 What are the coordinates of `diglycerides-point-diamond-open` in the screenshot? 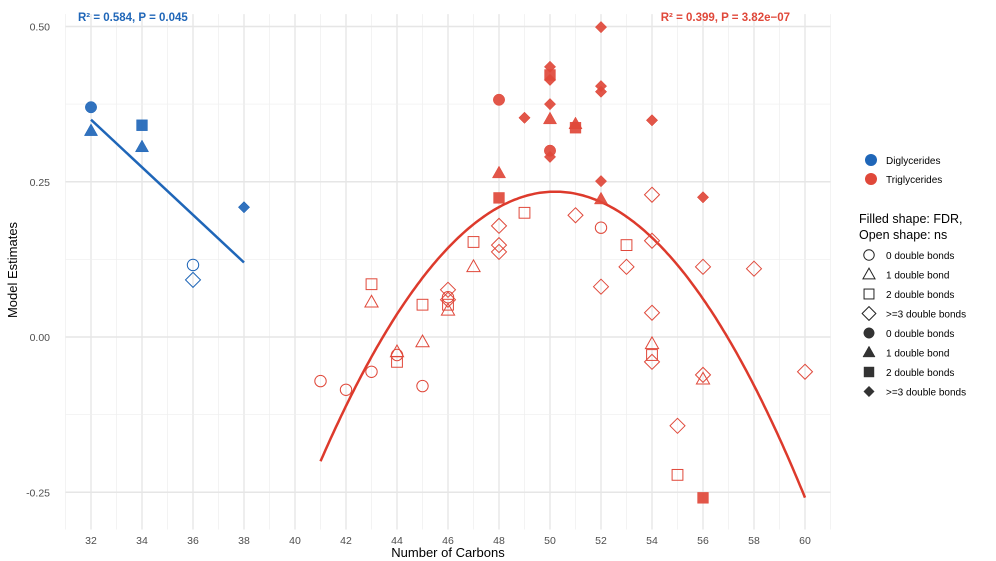 It's located at (193, 280).